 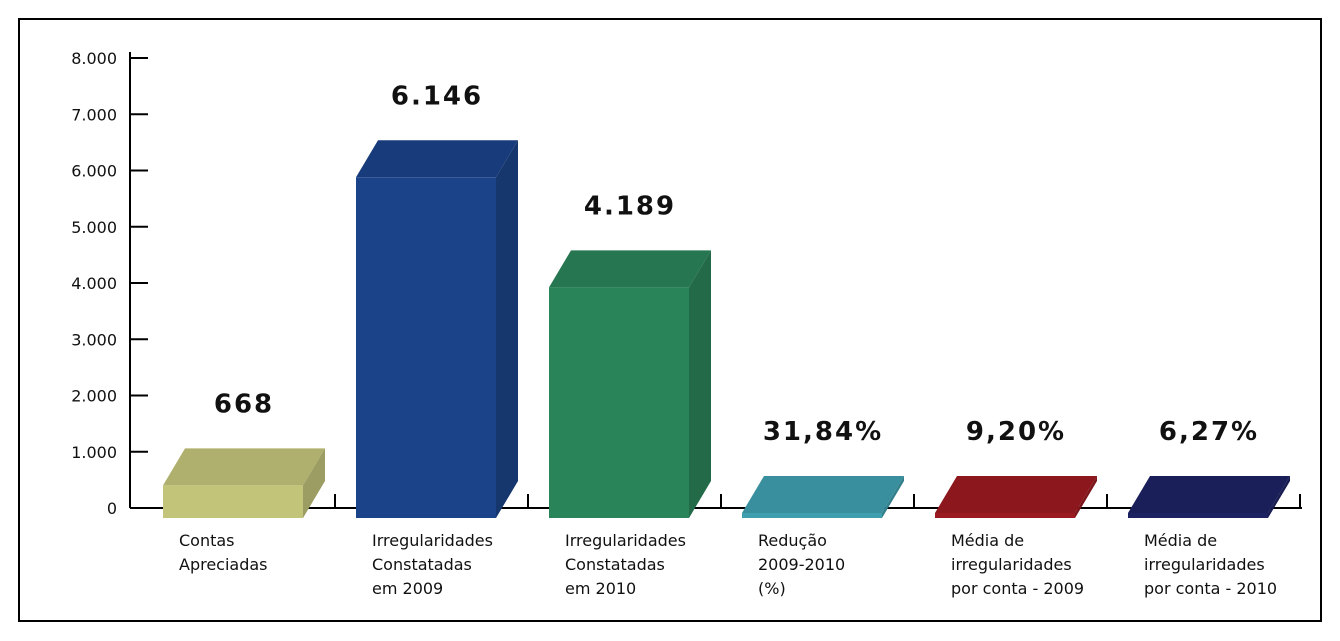 I want to click on x-tick-label: em 2009, so click(x=407, y=588).